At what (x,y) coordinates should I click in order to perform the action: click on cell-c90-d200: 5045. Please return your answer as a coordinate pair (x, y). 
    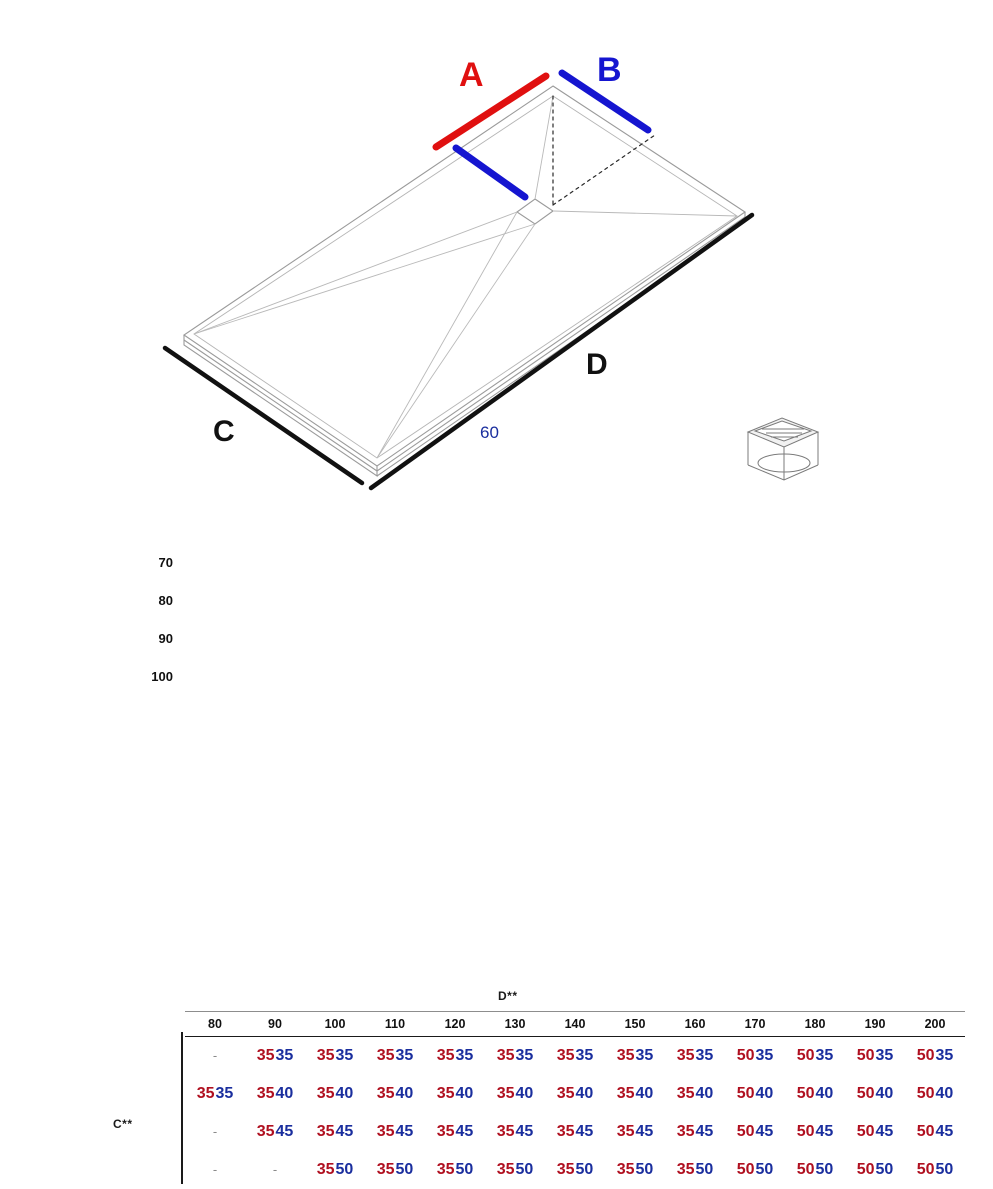
    Looking at the image, I should click on (935, 1132).